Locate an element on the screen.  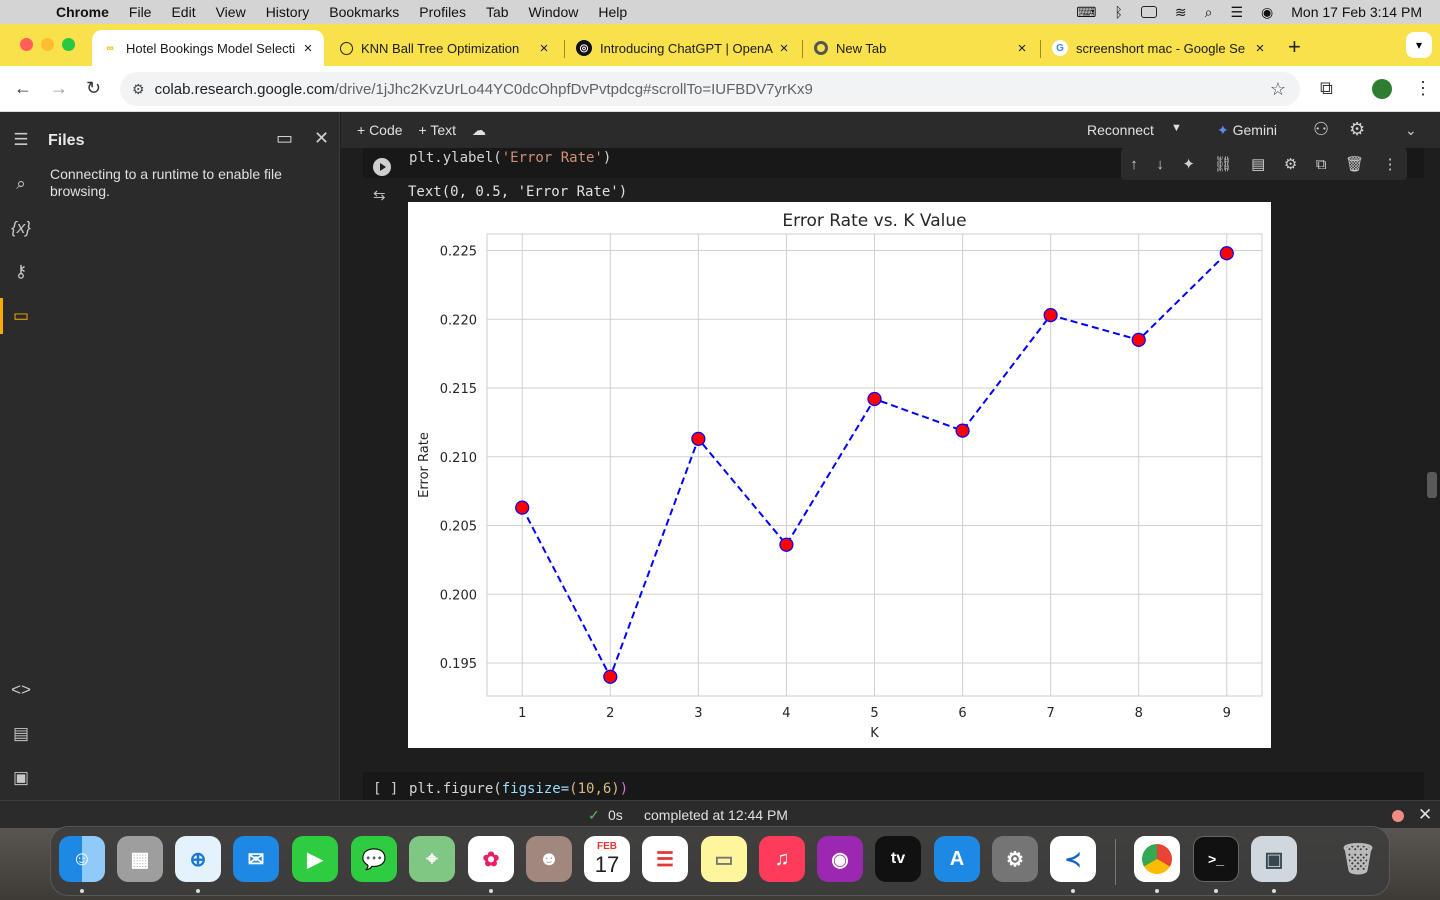
bookmark-star-icon: ☆ is located at coordinates (1277, 88).